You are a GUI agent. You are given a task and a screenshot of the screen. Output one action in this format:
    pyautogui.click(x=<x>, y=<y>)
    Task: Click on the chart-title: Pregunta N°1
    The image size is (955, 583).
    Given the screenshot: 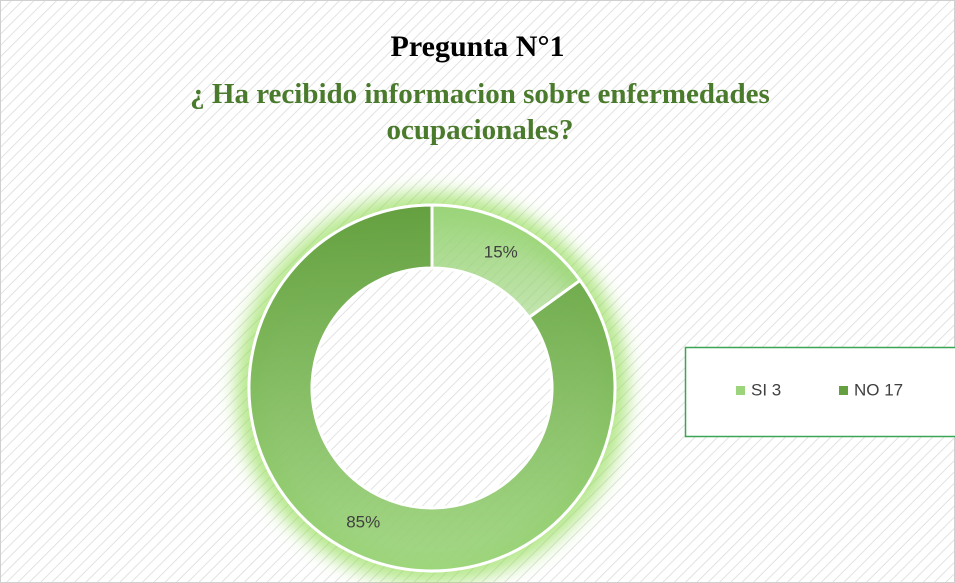 What is the action you would take?
    pyautogui.click(x=477, y=46)
    